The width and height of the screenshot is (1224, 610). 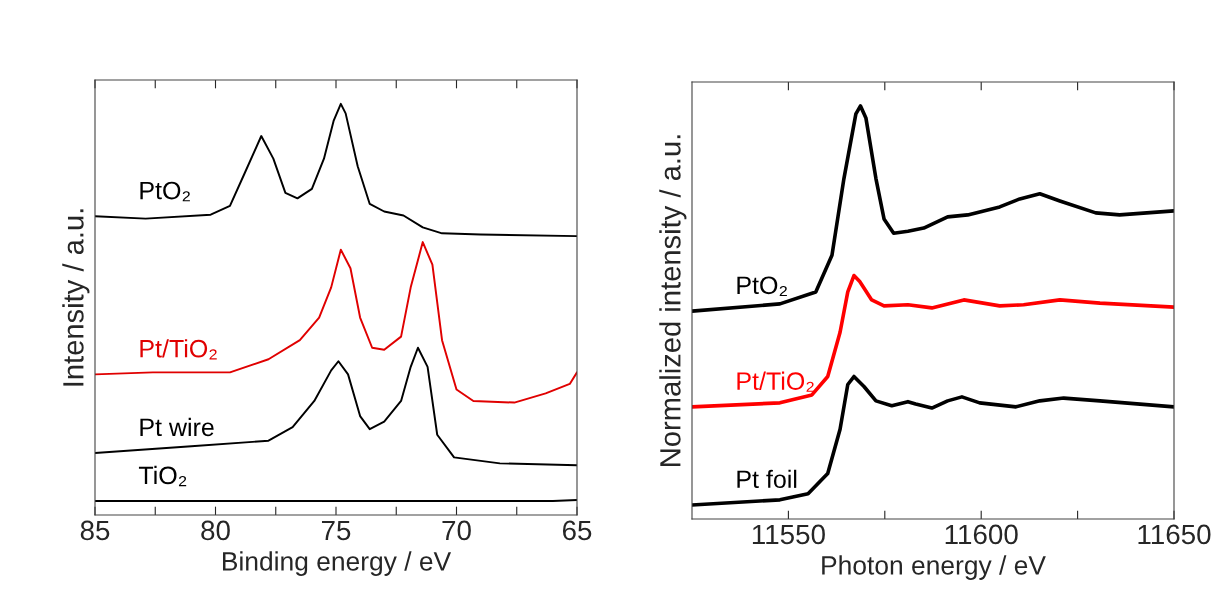 What do you see at coordinates (673, 300) in the screenshot?
I see `y-axis-title: Normalized intensity / a.u.` at bounding box center [673, 300].